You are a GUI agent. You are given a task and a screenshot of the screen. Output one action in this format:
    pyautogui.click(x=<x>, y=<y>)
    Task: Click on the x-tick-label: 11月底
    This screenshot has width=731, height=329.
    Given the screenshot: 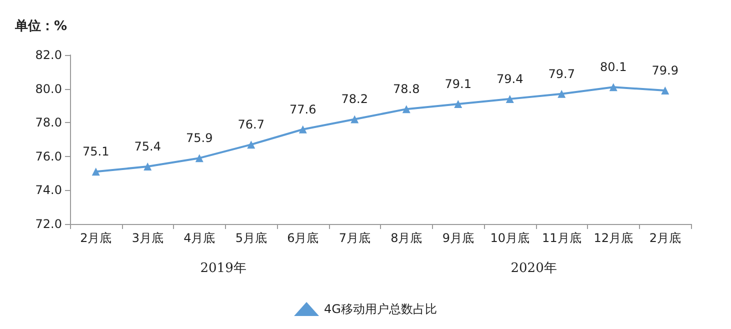 What is the action you would take?
    pyautogui.click(x=562, y=238)
    